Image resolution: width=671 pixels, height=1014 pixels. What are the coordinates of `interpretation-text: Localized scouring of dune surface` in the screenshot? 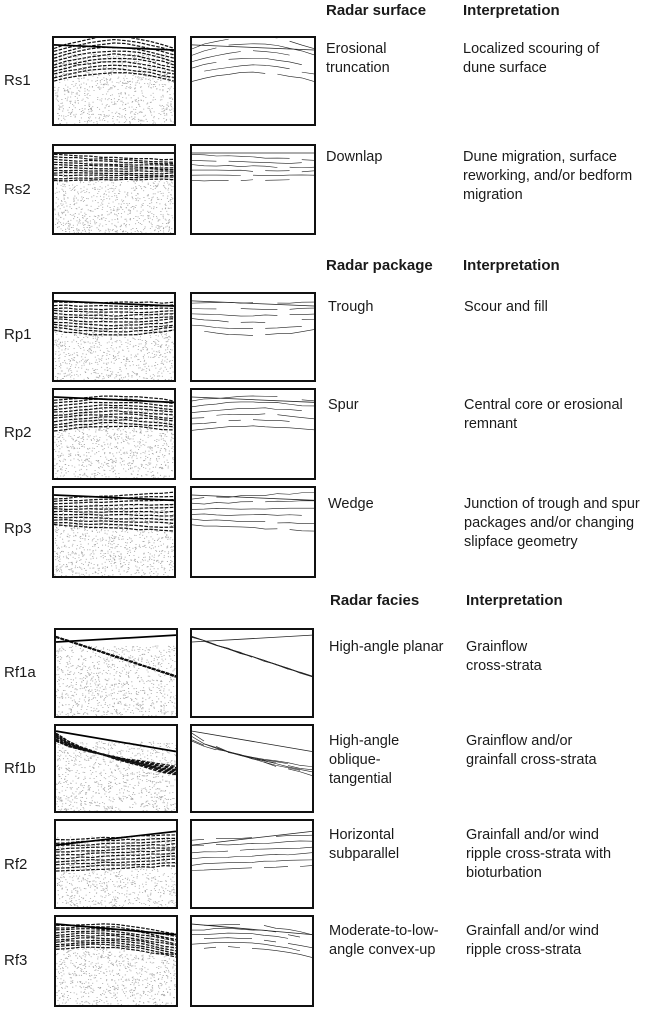 It's located at (531, 58).